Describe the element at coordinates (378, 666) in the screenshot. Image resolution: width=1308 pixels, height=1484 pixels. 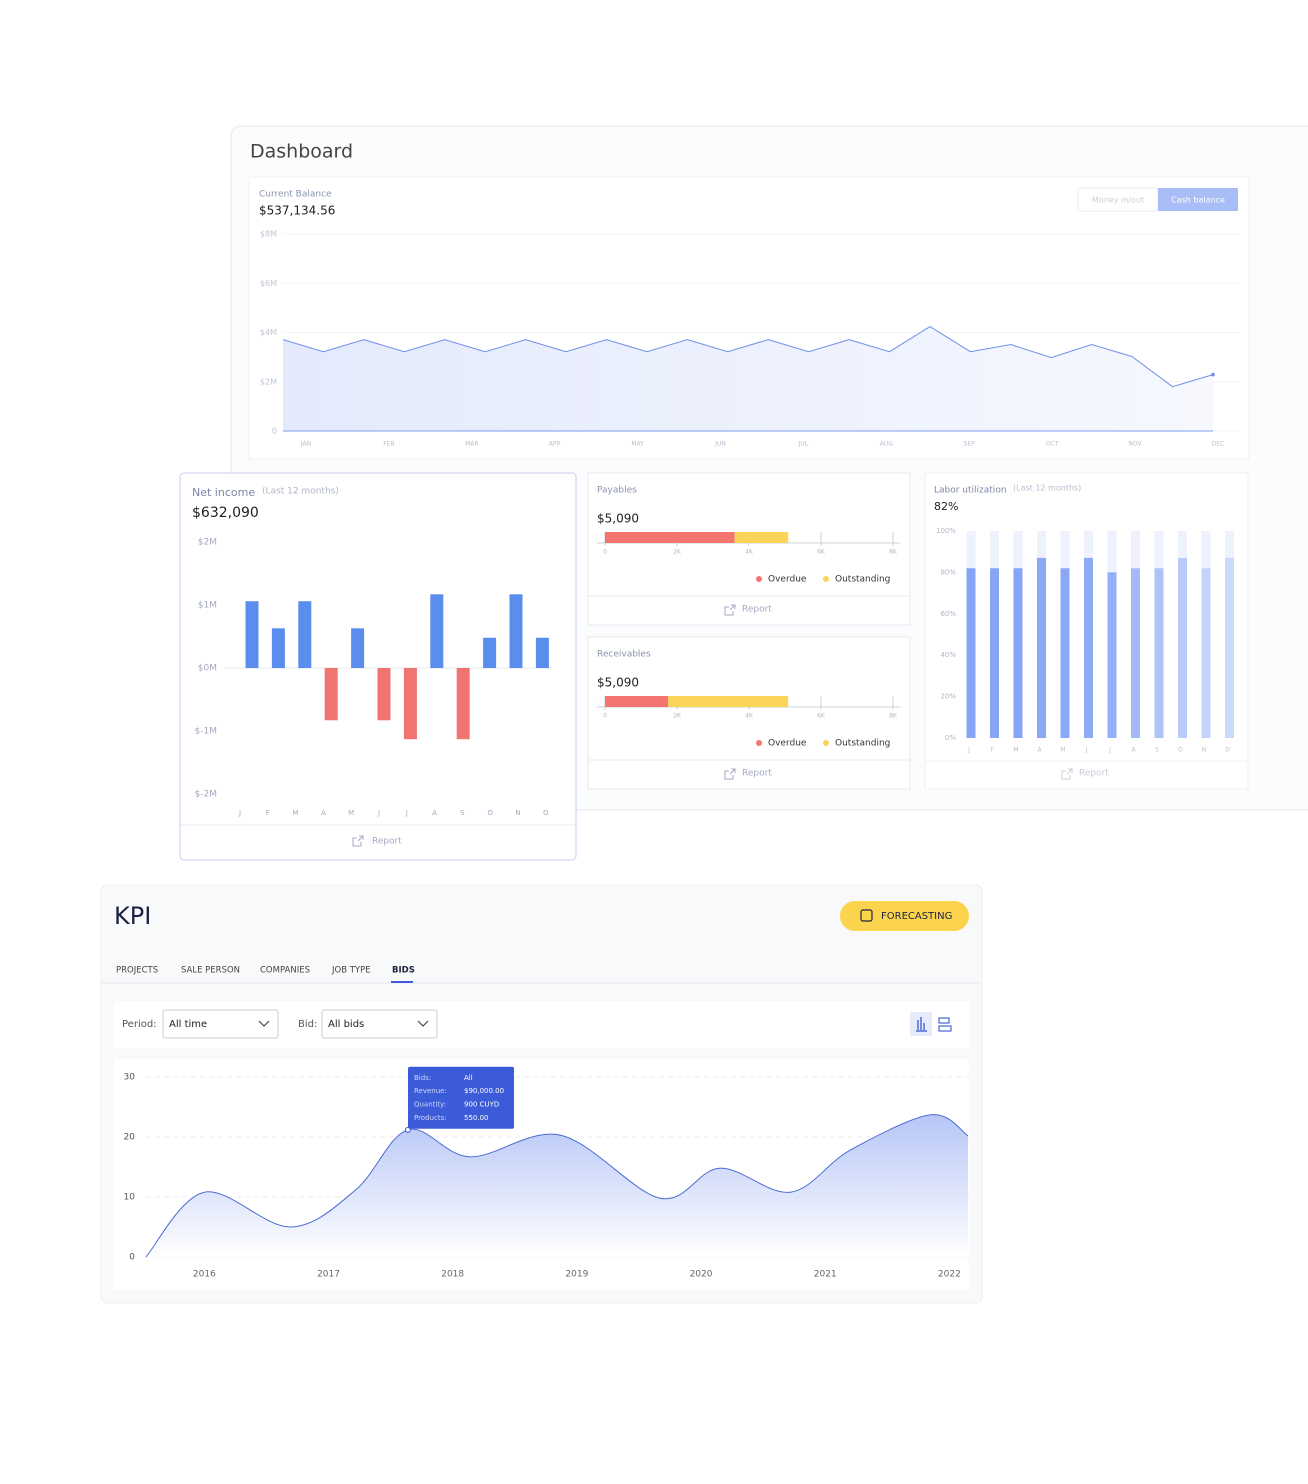
I see `net-income-card` at that location.